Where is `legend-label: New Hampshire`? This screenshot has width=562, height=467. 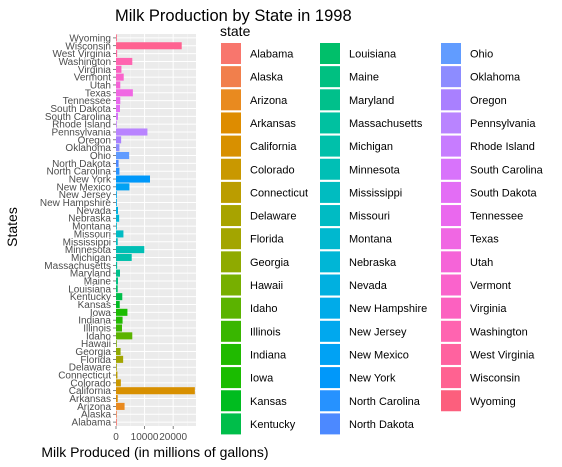
legend-label: New Hampshire is located at coordinates (388, 309).